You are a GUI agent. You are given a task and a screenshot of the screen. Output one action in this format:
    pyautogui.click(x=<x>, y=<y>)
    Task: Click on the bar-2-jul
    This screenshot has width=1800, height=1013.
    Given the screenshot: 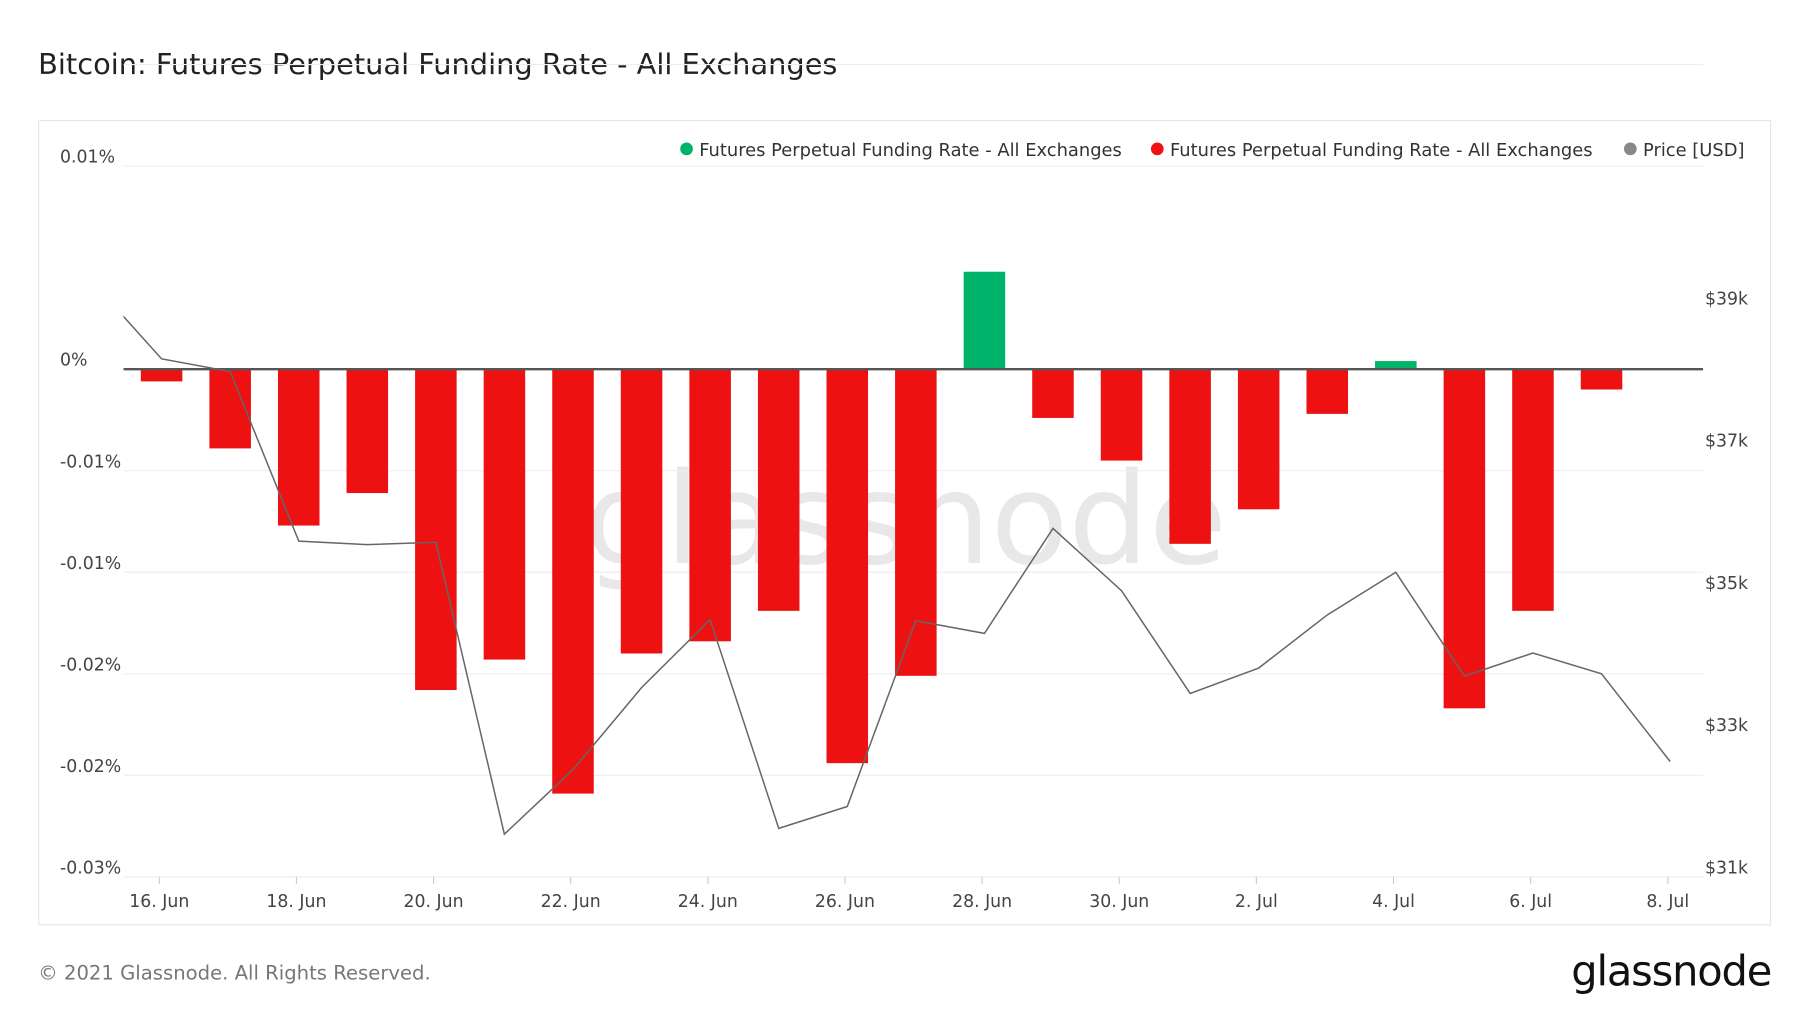 What is the action you would take?
    pyautogui.click(x=1258, y=439)
    